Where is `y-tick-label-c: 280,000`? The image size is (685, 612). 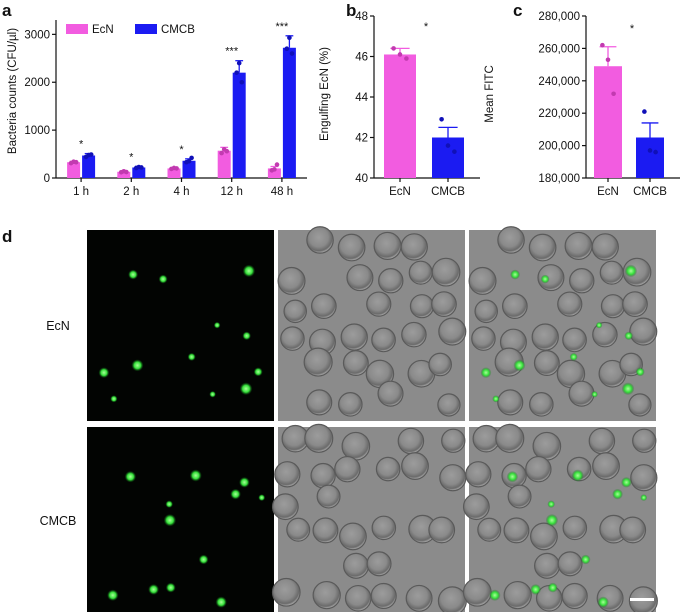 y-tick-label-c: 280,000 is located at coordinates (559, 17).